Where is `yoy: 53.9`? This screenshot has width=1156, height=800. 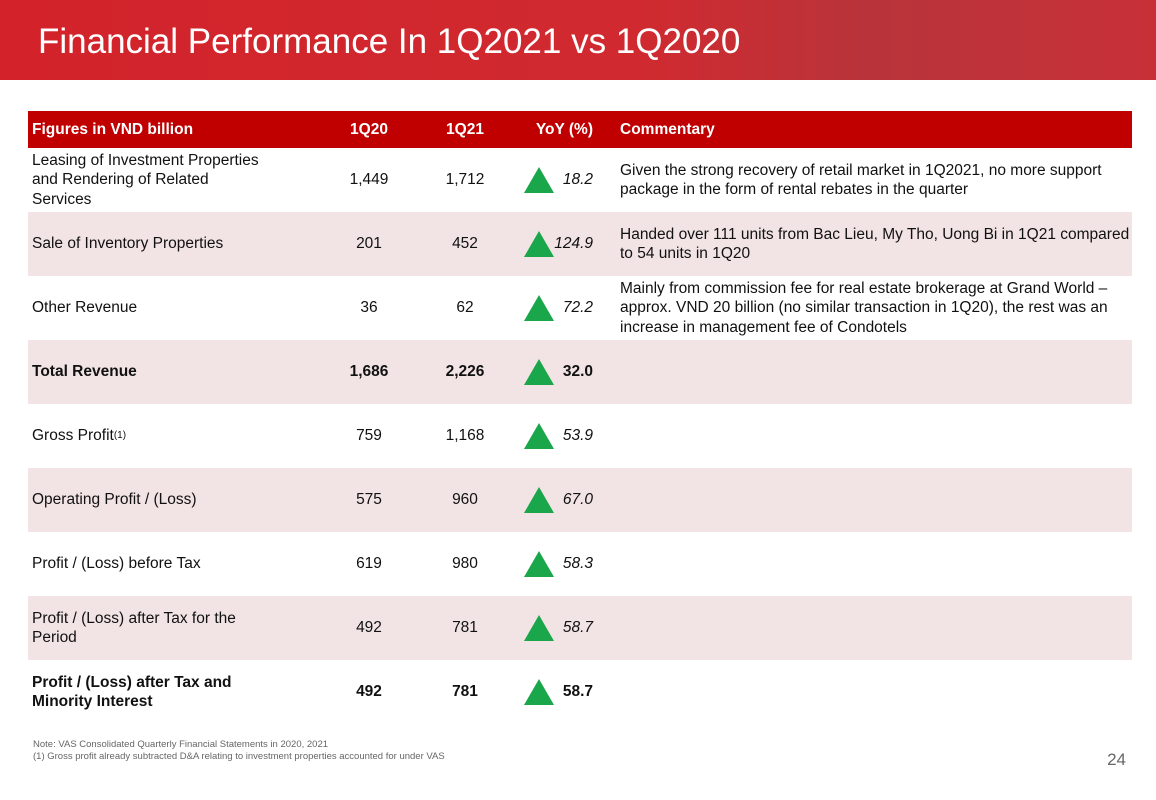 yoy: 53.9 is located at coordinates (577, 436).